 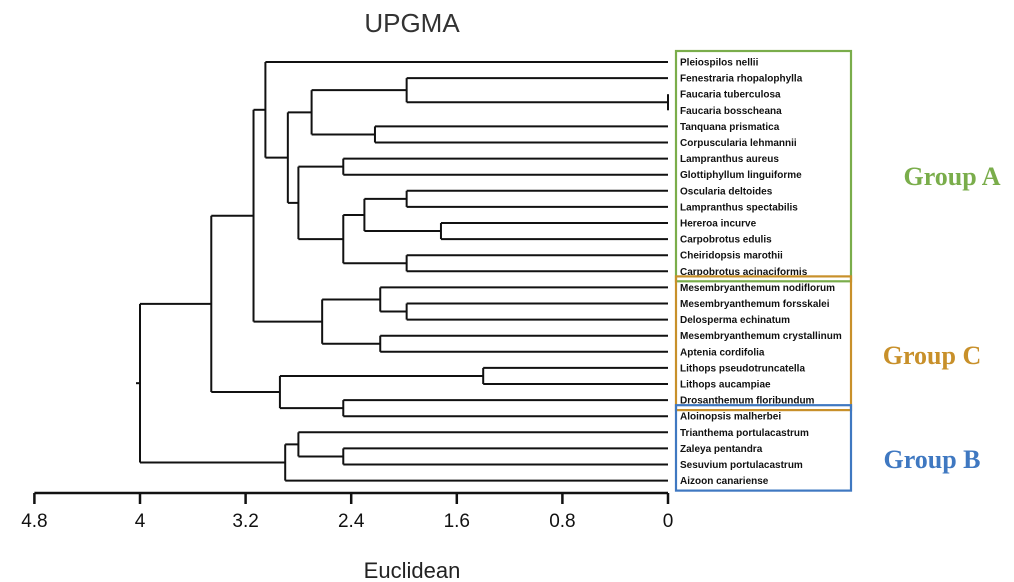 I want to click on leaf-label: Aizoon canariense, so click(x=724, y=481).